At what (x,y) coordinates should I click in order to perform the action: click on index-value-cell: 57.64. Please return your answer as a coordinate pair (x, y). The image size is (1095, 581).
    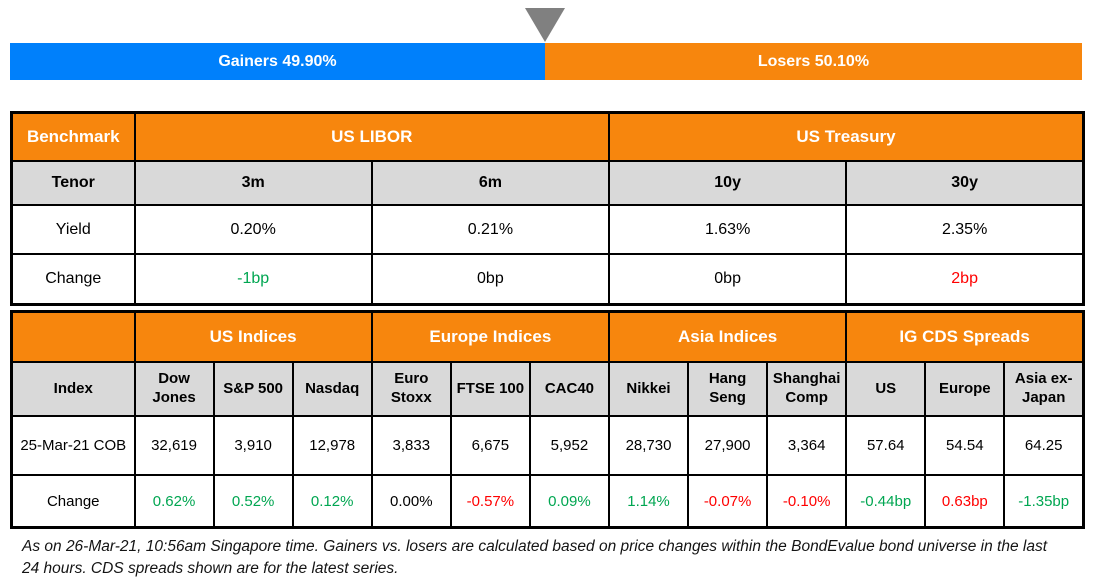
    Looking at the image, I should click on (886, 445).